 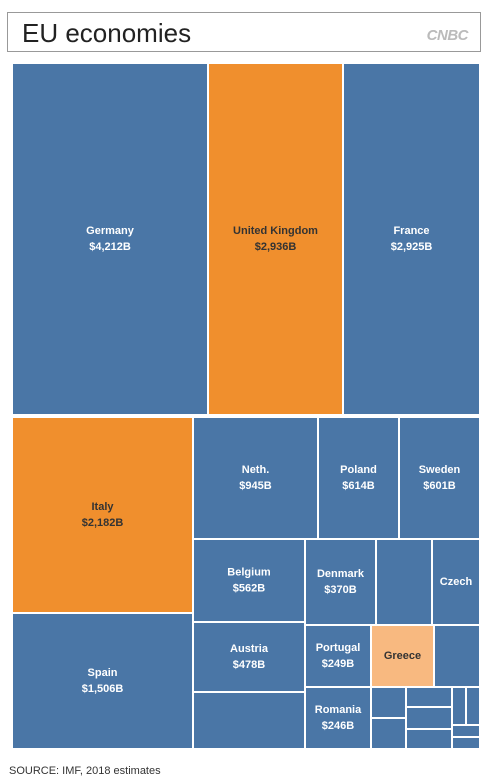 I want to click on tile-label: Romania, so click(x=338, y=710).